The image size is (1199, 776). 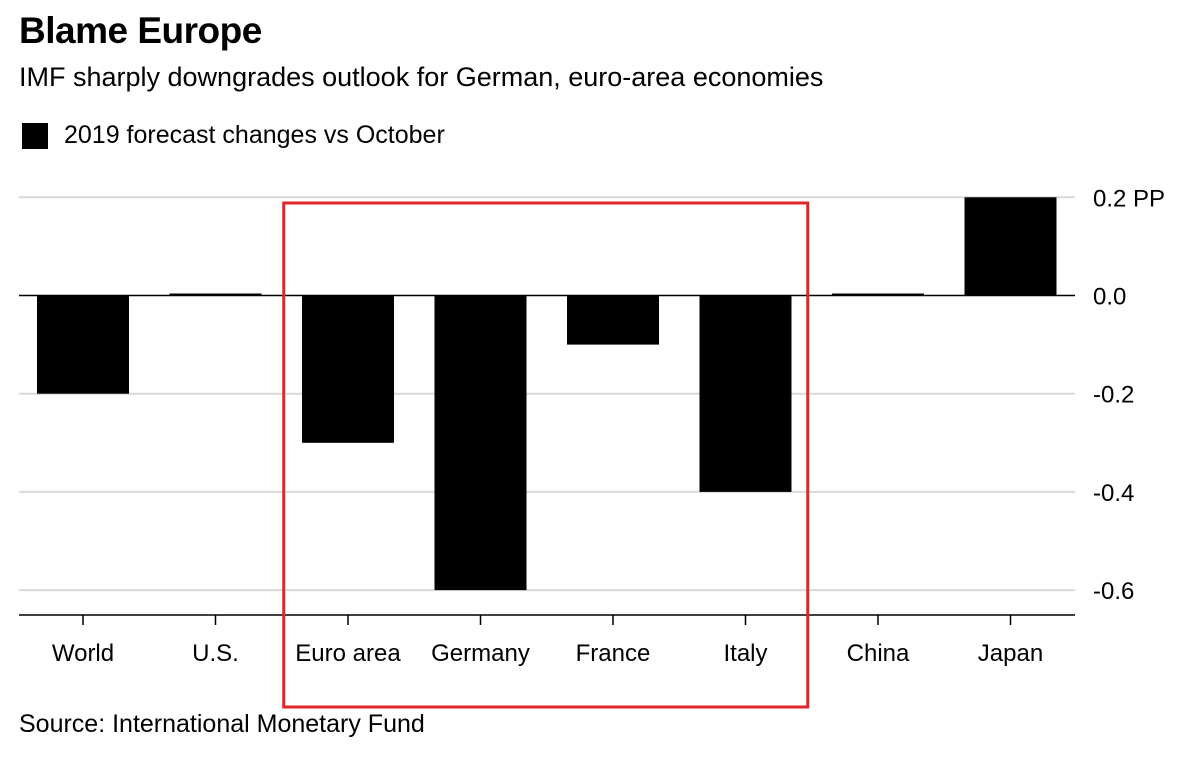 I want to click on x-tick-label: U.S., so click(x=215, y=653).